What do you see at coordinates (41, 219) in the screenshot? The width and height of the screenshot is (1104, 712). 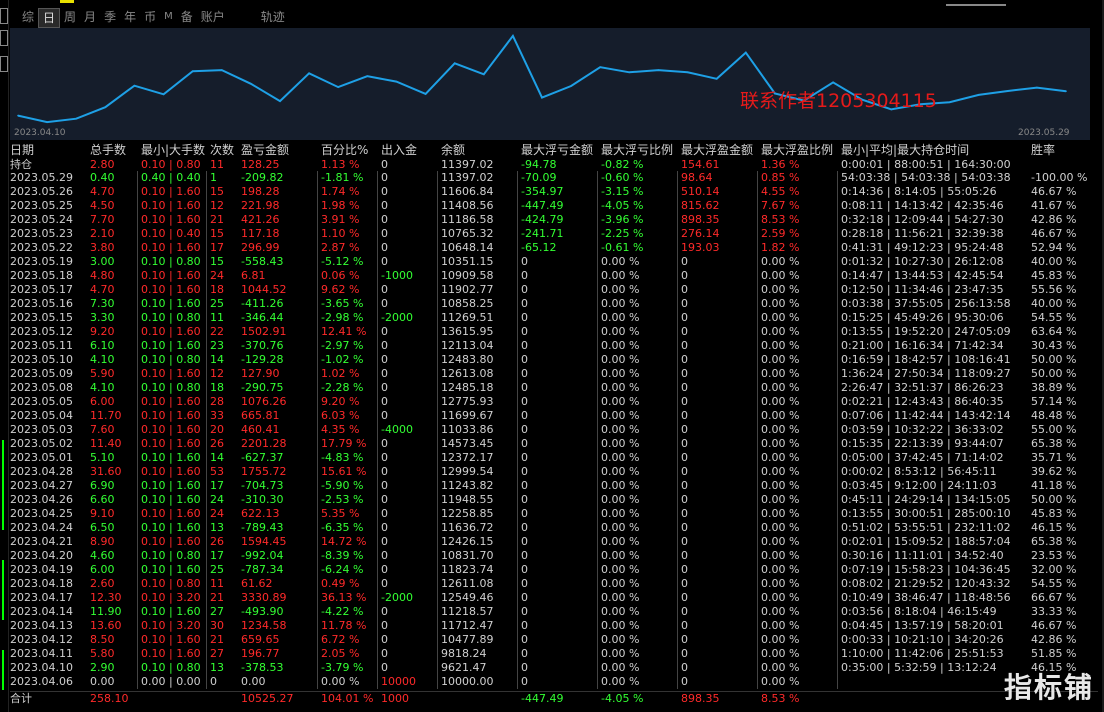 I see `cell-date: 2023.05.24` at bounding box center [41, 219].